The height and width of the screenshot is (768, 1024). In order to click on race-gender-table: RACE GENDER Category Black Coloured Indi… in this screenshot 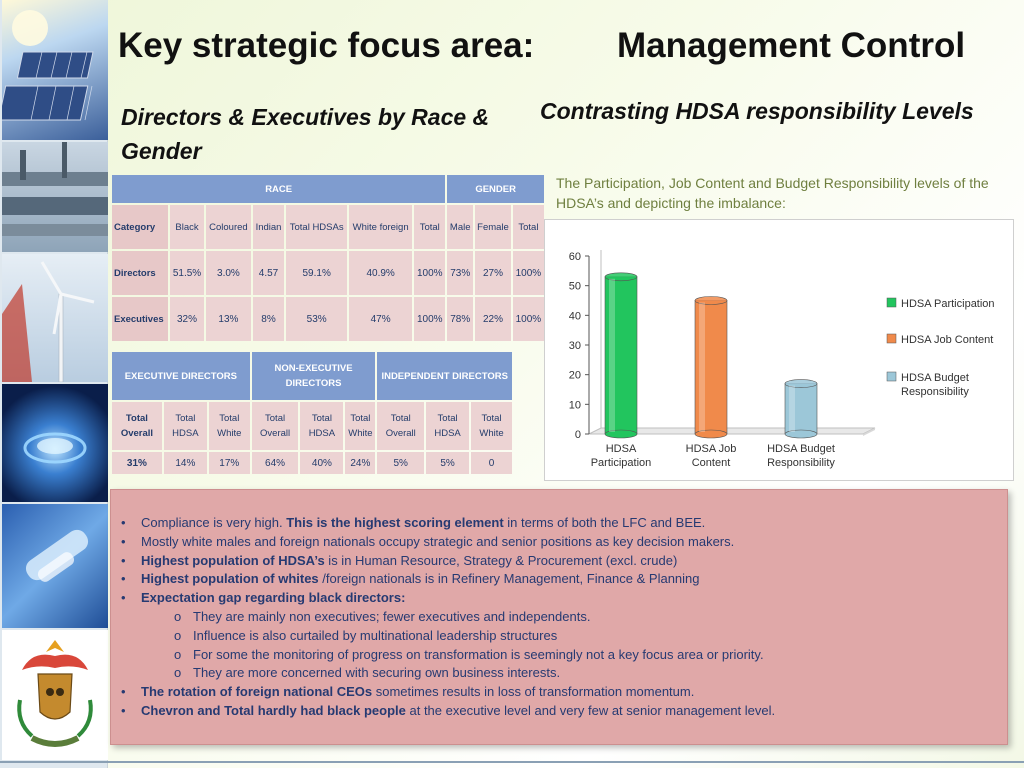, I will do `click(328, 258)`.